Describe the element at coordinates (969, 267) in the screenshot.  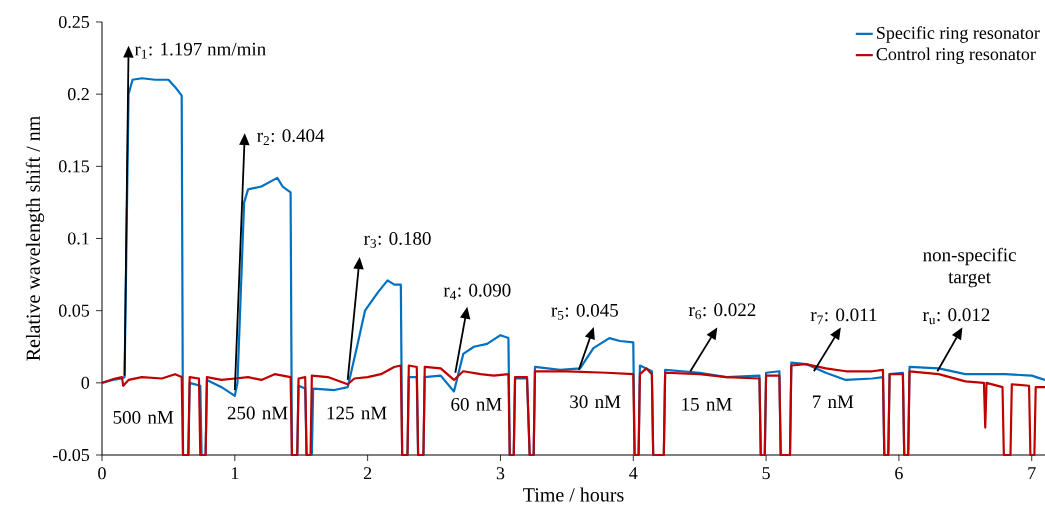
I see `annotation: non-specific target` at that location.